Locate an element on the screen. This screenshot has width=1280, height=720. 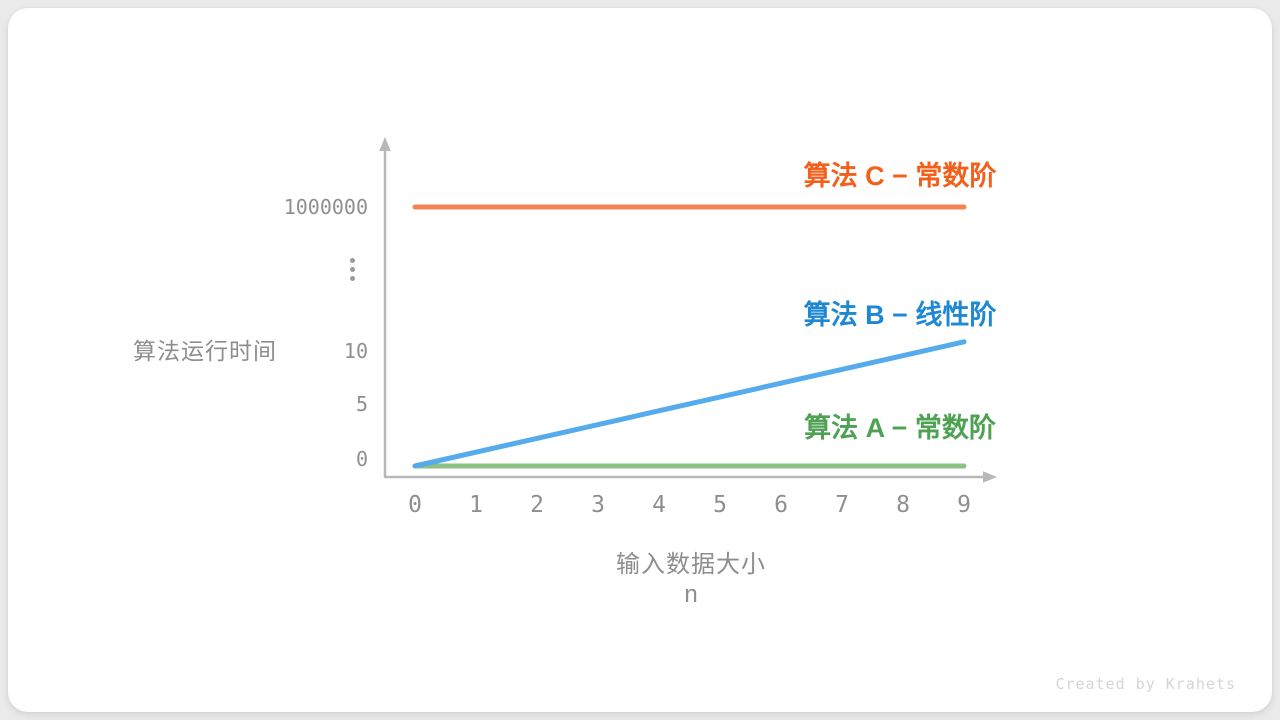
x-tick-label: 9 is located at coordinates (964, 505).